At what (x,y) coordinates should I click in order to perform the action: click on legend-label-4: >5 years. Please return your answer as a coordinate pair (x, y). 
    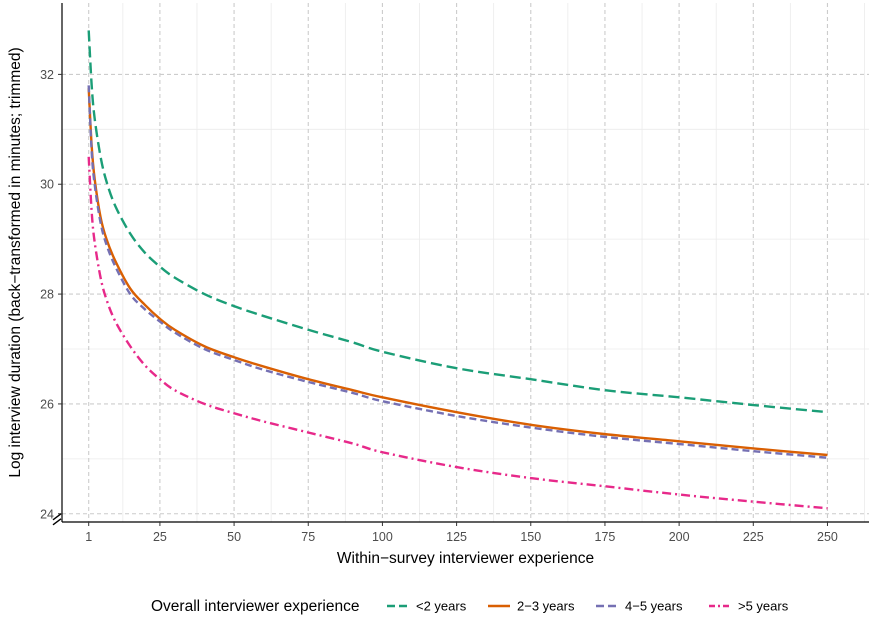
    Looking at the image, I should click on (763, 606).